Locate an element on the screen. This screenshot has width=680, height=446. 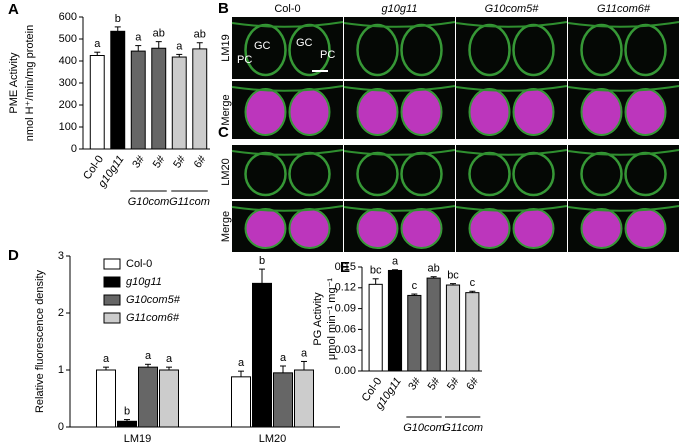
y-tick-label: 0.03 is located at coordinates (345, 350).